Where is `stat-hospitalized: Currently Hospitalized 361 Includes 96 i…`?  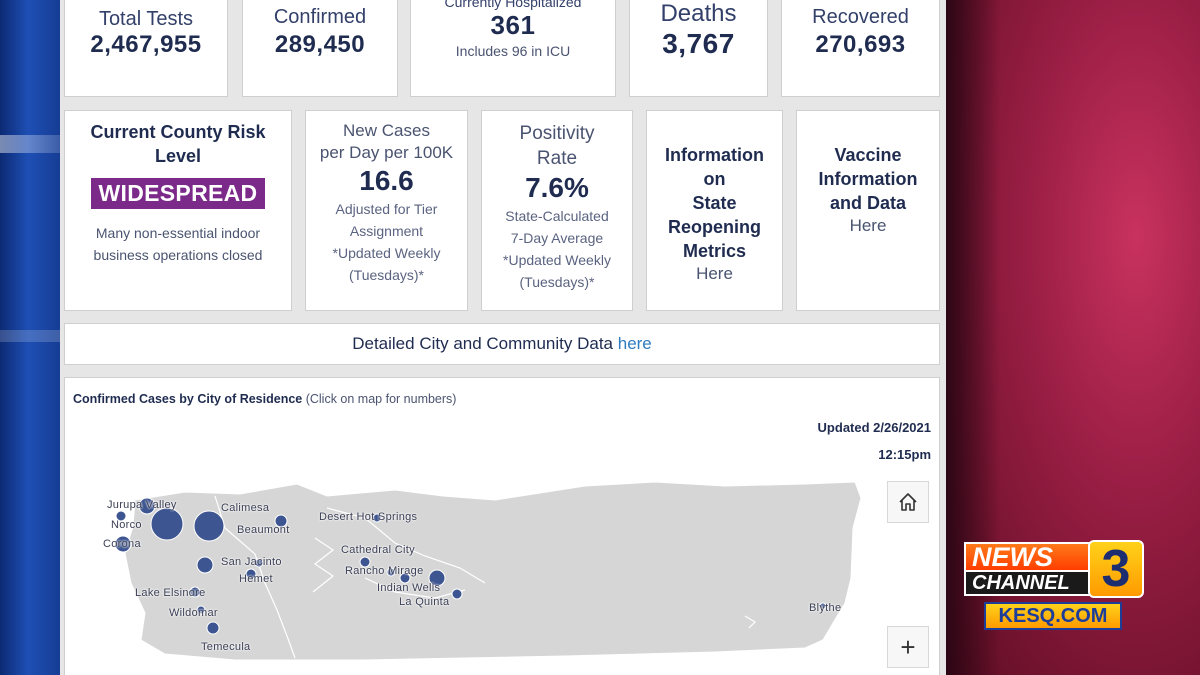 stat-hospitalized: Currently Hospitalized 361 Includes 96 i… is located at coordinates (513, 48).